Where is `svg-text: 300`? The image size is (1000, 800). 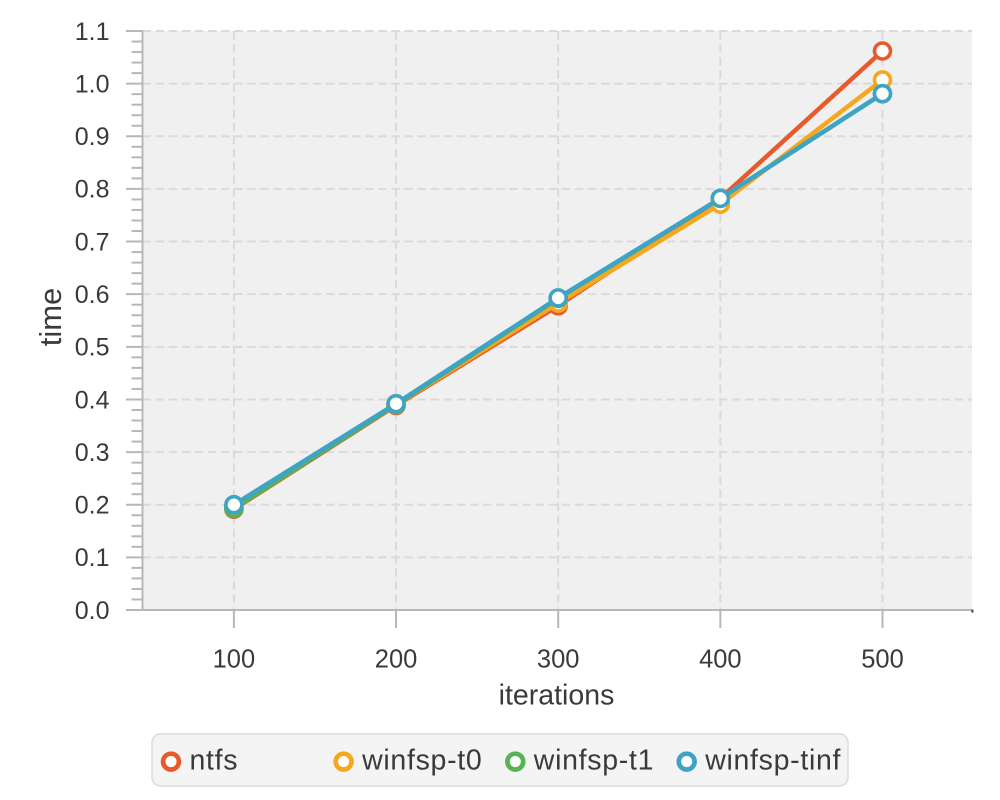 svg-text: 300 is located at coordinates (558, 660).